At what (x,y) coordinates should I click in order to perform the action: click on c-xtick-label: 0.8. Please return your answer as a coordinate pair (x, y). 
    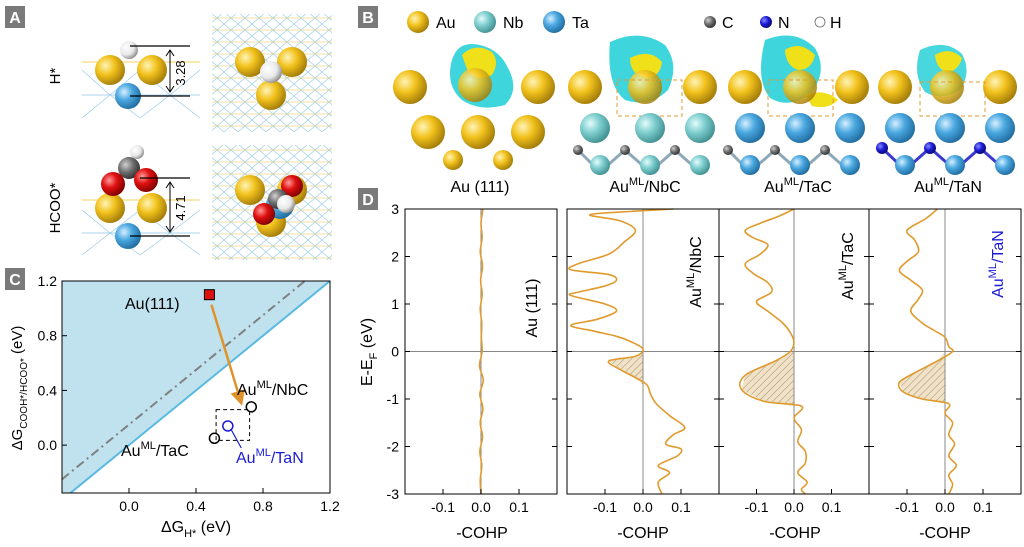
    Looking at the image, I should click on (263, 506).